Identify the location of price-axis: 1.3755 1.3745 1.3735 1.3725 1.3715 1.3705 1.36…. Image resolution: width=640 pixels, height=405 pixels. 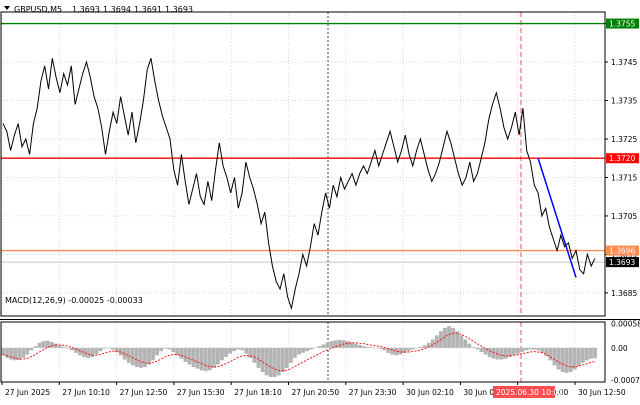
(622, 158).